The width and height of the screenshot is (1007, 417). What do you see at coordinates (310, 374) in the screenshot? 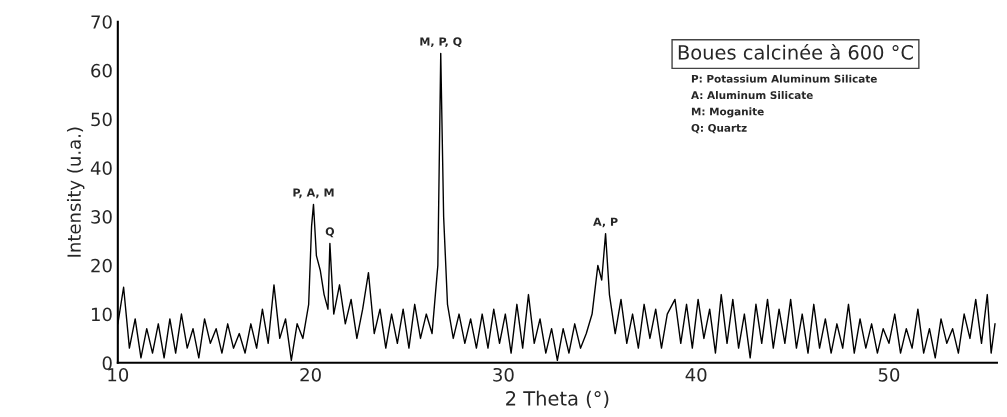
I see `x-tick-label: 20` at bounding box center [310, 374].